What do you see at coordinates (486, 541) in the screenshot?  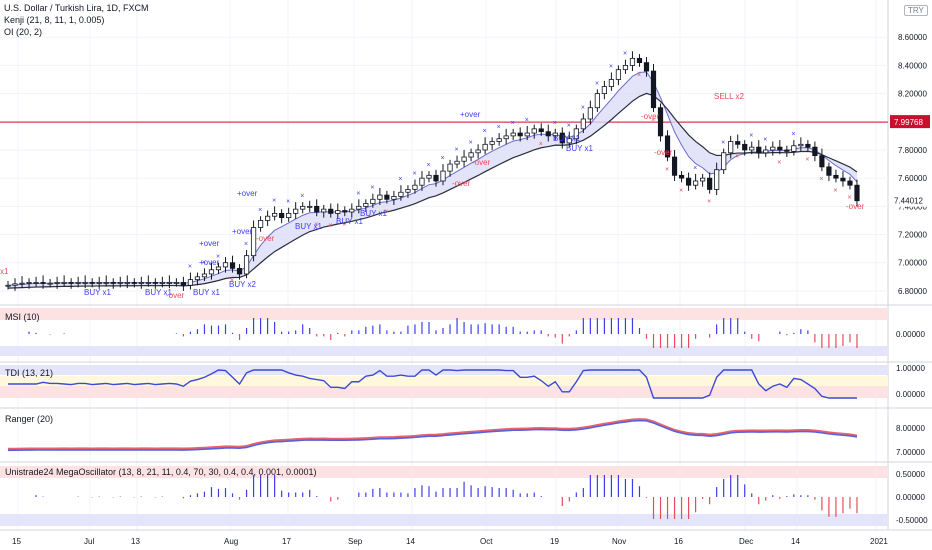 I see `time-tick-label: Oct` at bounding box center [486, 541].